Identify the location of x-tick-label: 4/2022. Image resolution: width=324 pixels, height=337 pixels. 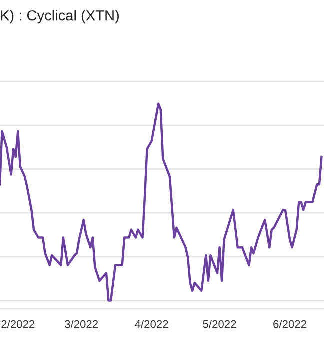
(151, 324).